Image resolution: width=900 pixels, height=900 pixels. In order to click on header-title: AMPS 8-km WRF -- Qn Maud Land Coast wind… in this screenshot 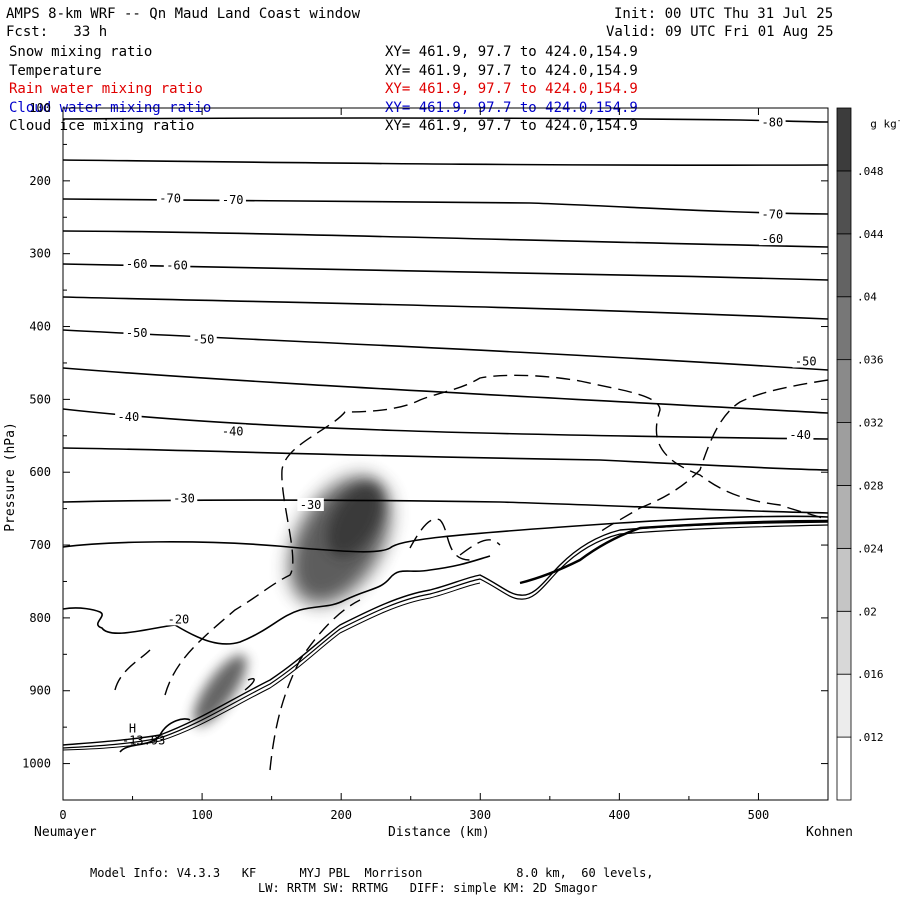, I will do `click(183, 14)`.